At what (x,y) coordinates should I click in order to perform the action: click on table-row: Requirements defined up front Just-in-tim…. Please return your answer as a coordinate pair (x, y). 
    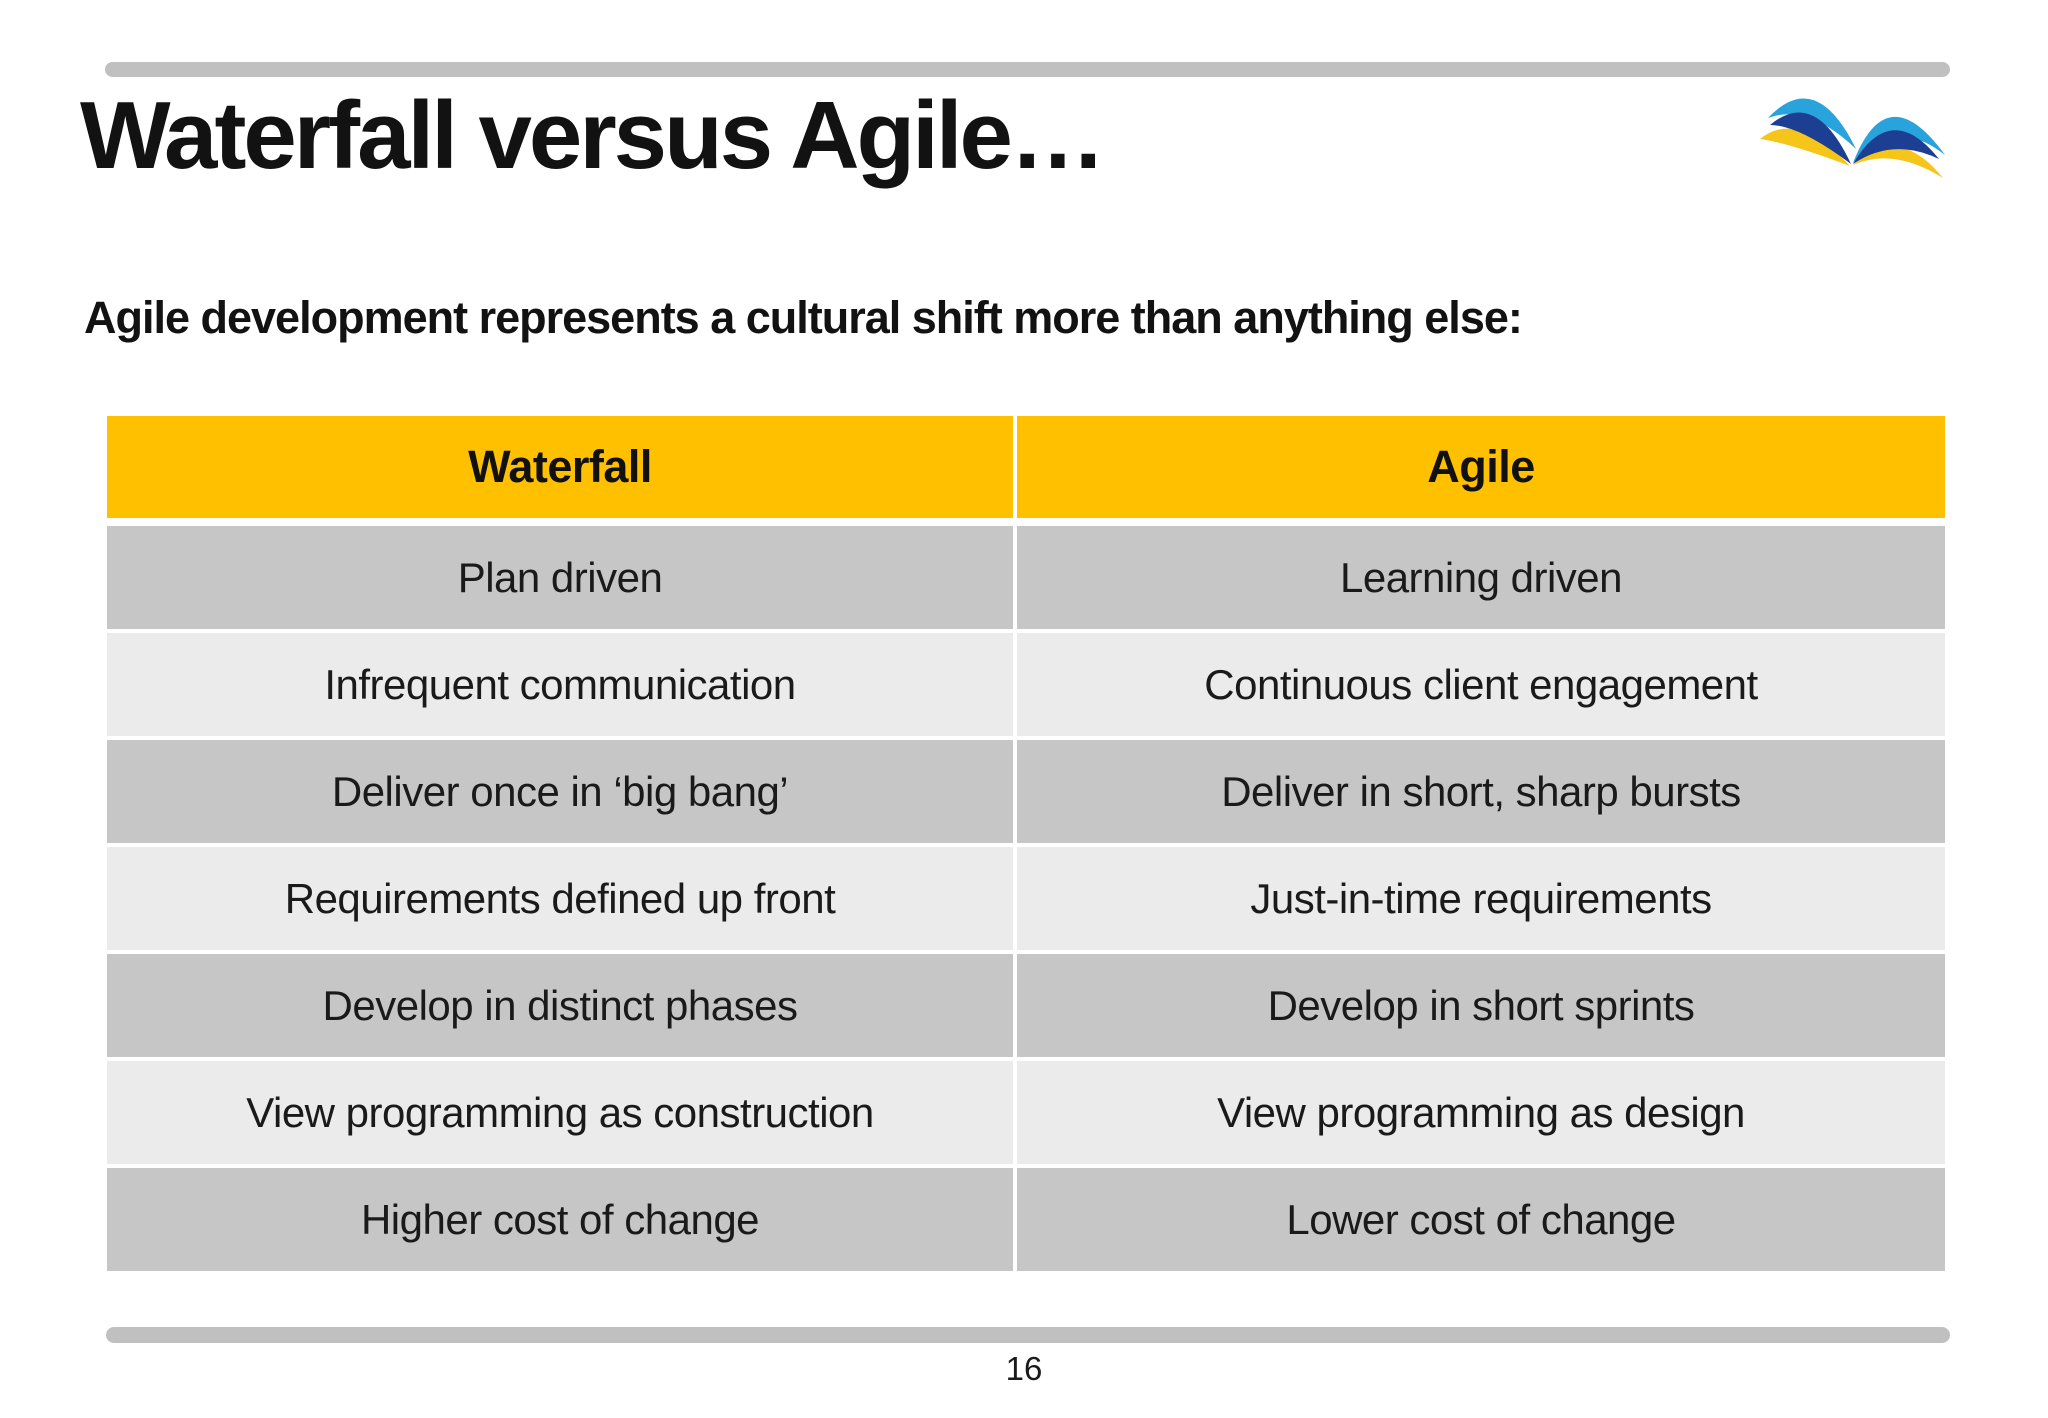
    Looking at the image, I should click on (1026, 898).